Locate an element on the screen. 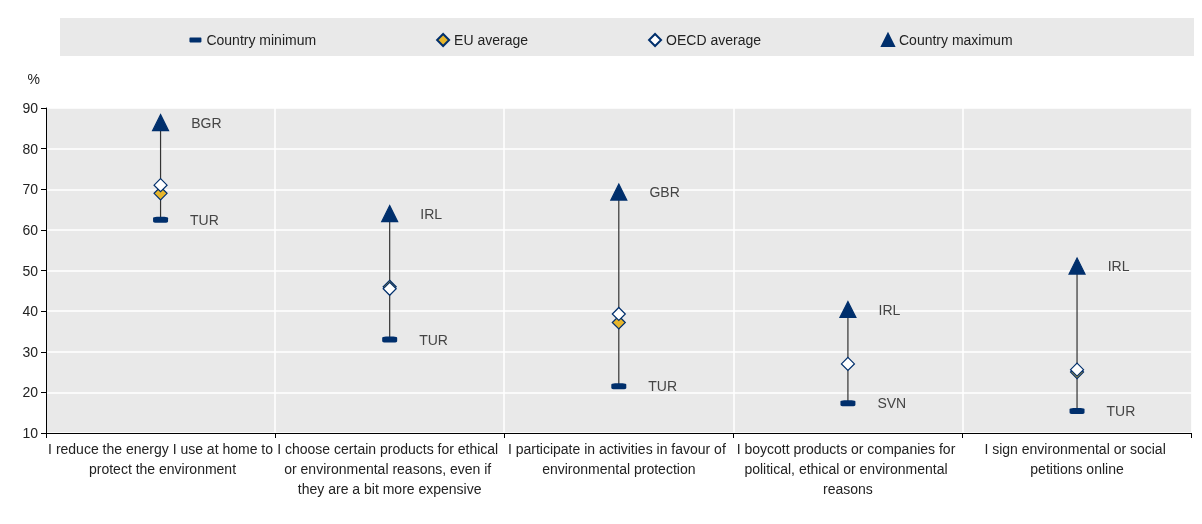 This screenshot has height=524, width=1202. legend-label: OECD average is located at coordinates (714, 40).